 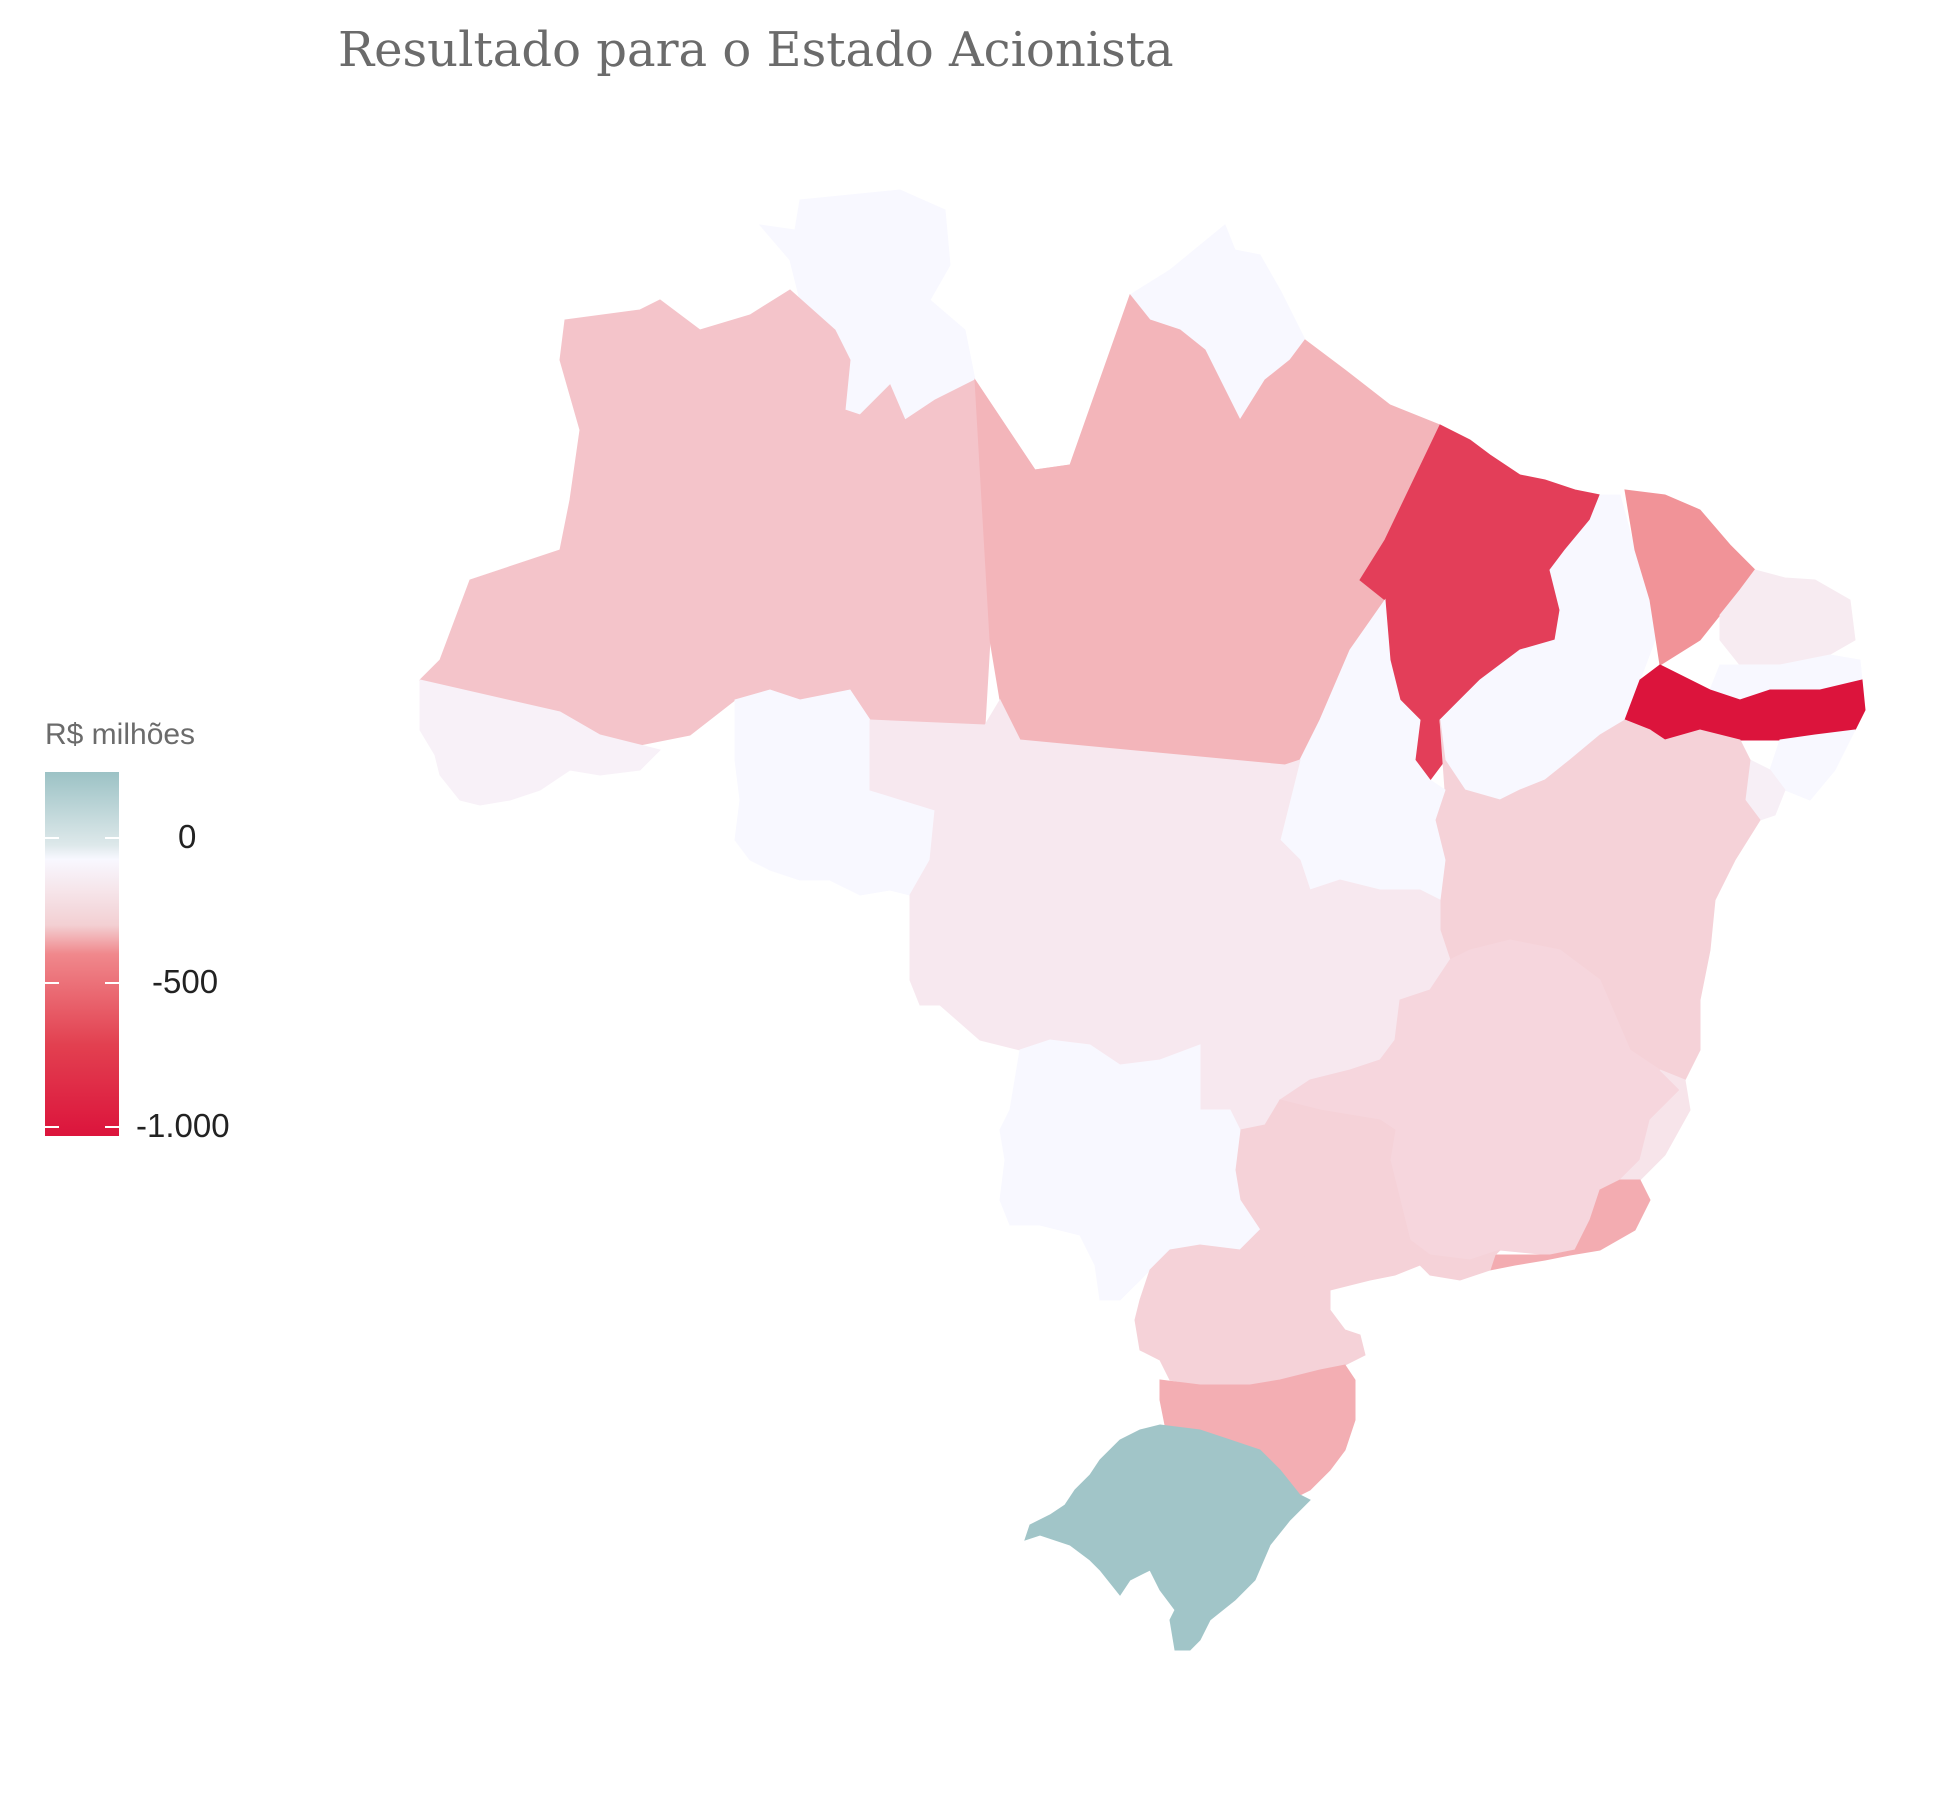 I want to click on colorbar-tick-label: -500, so click(x=185, y=981).